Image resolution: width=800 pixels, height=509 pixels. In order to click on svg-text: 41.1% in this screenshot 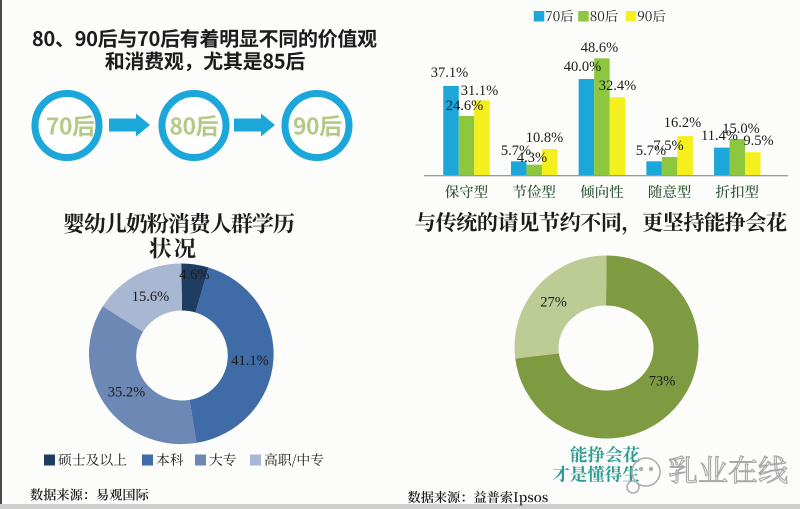, I will do `click(249, 361)`.